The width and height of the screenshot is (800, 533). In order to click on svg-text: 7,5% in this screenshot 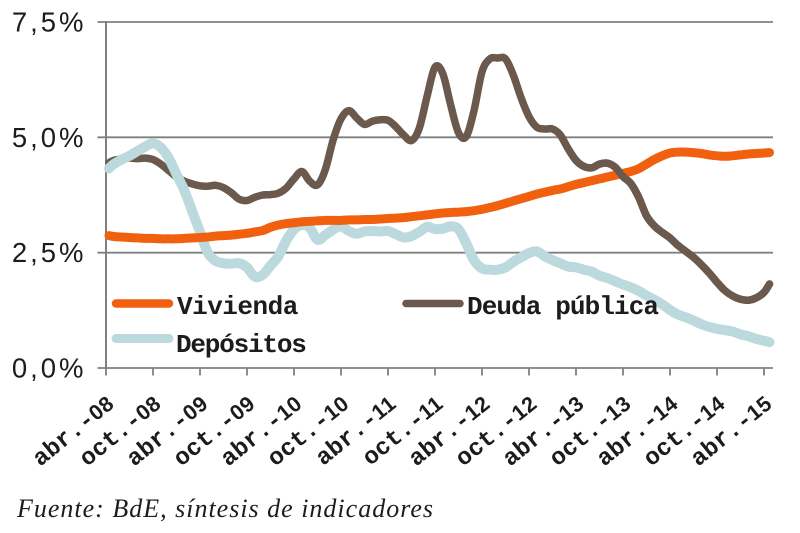, I will do `click(49, 22)`.